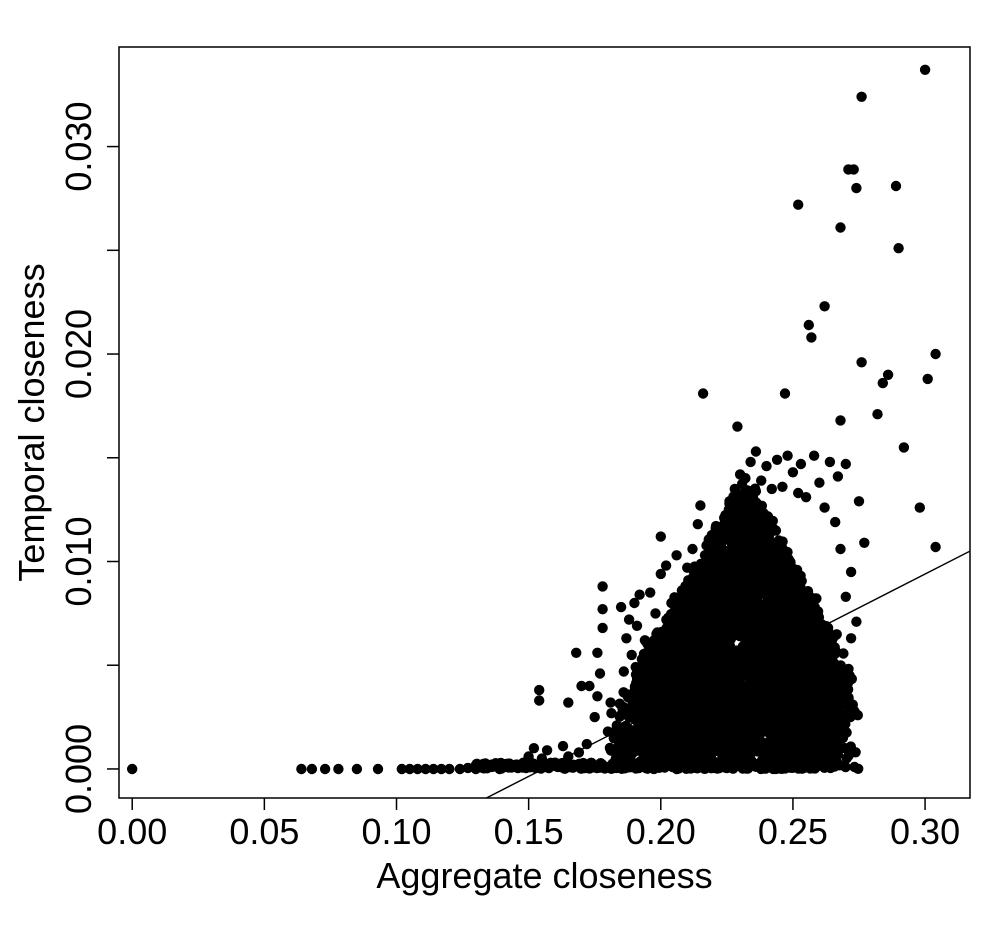  I want to click on x-tick-label: 0.15, so click(529, 831).